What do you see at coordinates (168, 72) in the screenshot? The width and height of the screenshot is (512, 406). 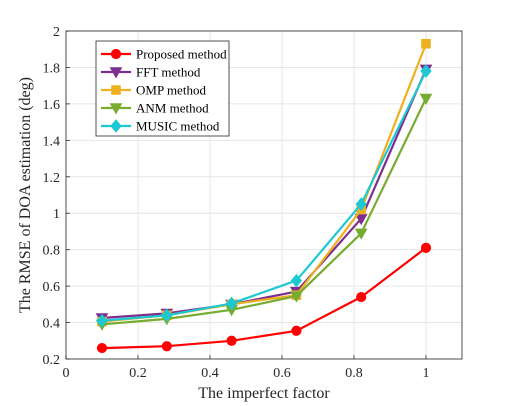 I see `legend-label: FFT method` at bounding box center [168, 72].